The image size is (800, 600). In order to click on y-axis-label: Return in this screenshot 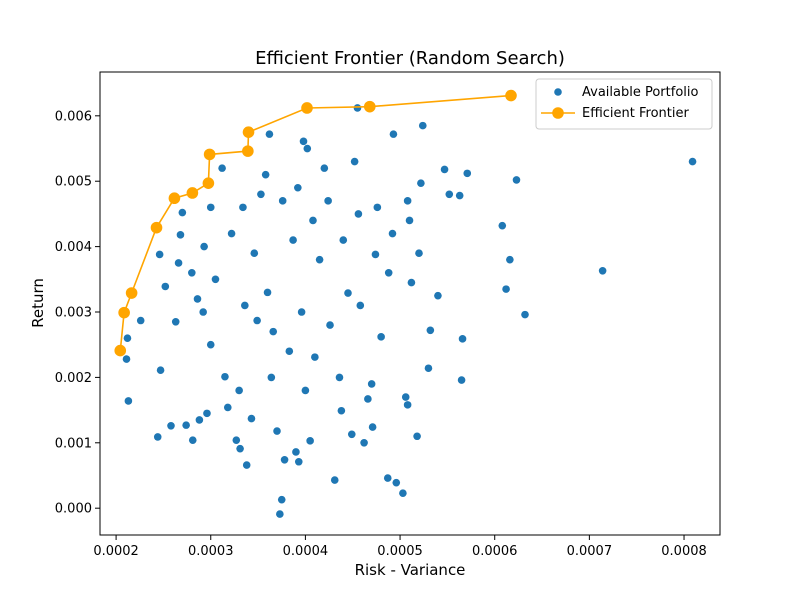, I will do `click(38, 303)`.